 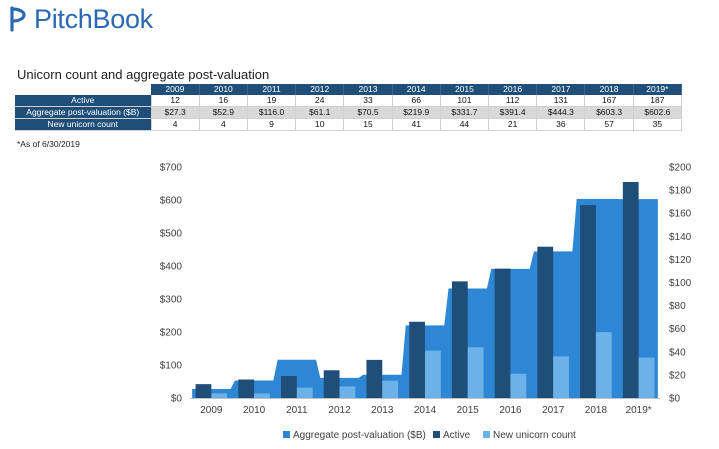 What do you see at coordinates (320, 124) in the screenshot?
I see `table-cell: 10` at bounding box center [320, 124].